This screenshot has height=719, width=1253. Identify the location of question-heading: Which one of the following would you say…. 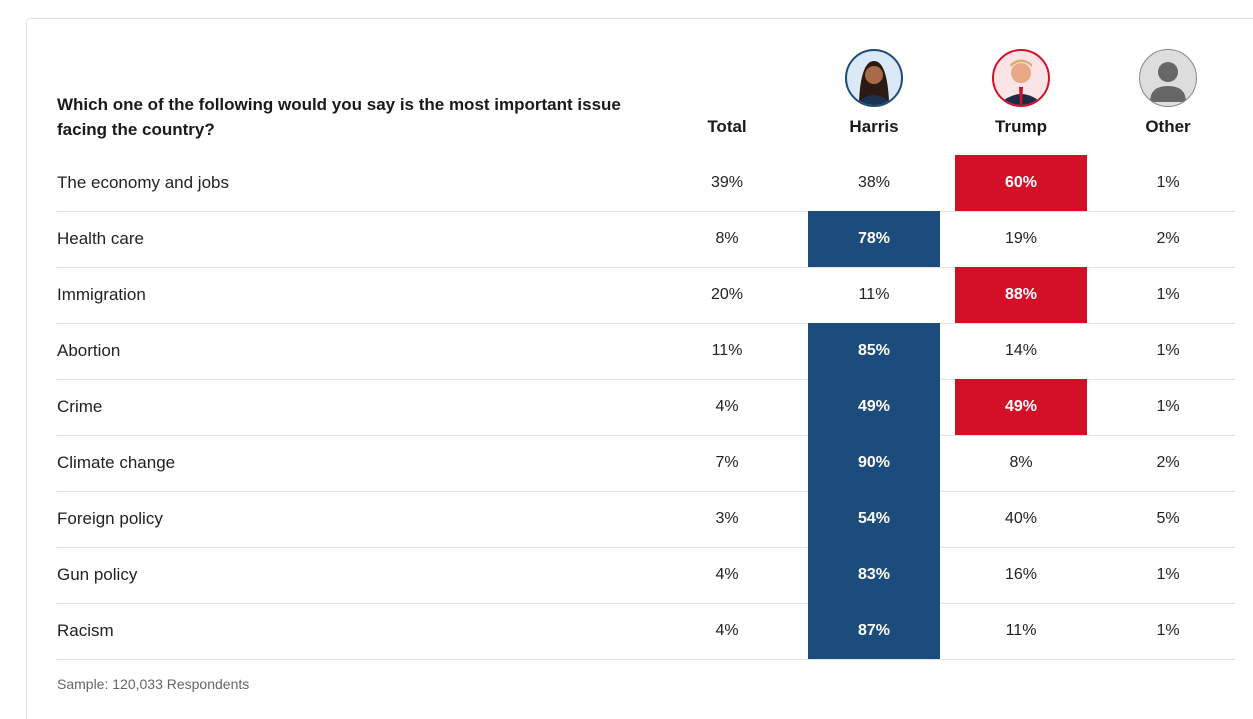
(339, 117).